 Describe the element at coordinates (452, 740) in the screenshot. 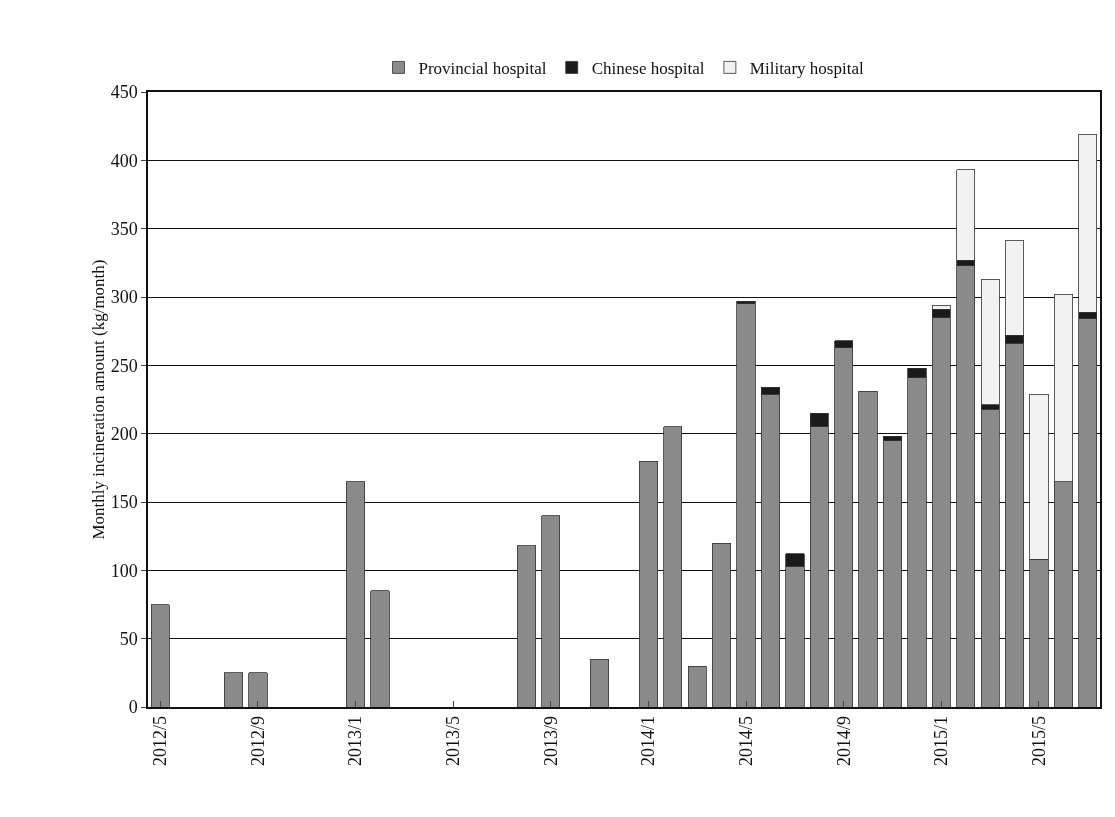

I see `x-tick-label: 2013/5` at that location.